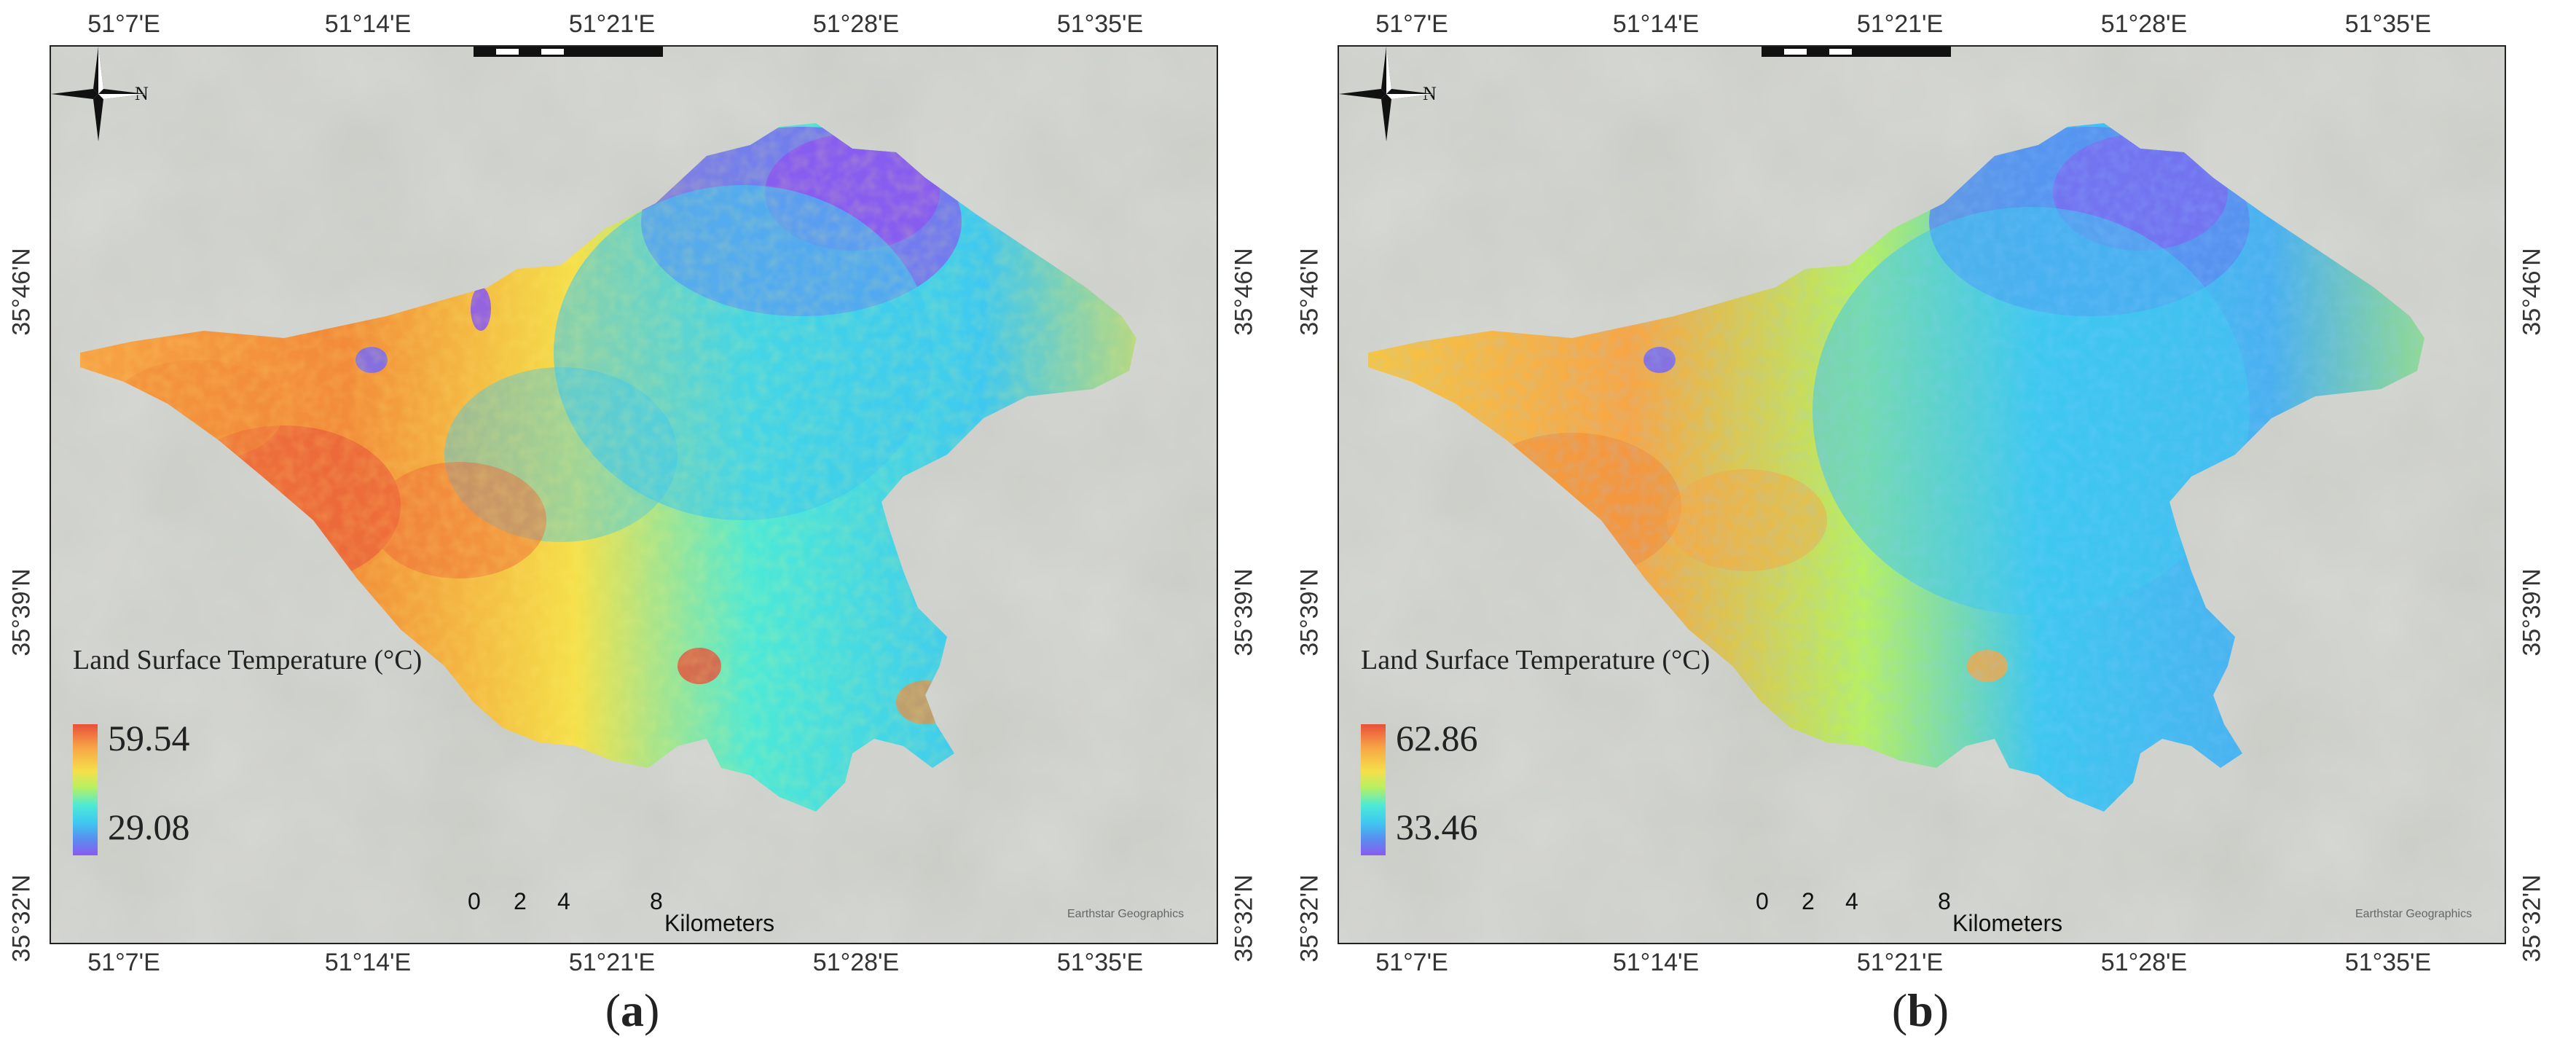  I want to click on legend-max-value: 59.54, so click(149, 738).